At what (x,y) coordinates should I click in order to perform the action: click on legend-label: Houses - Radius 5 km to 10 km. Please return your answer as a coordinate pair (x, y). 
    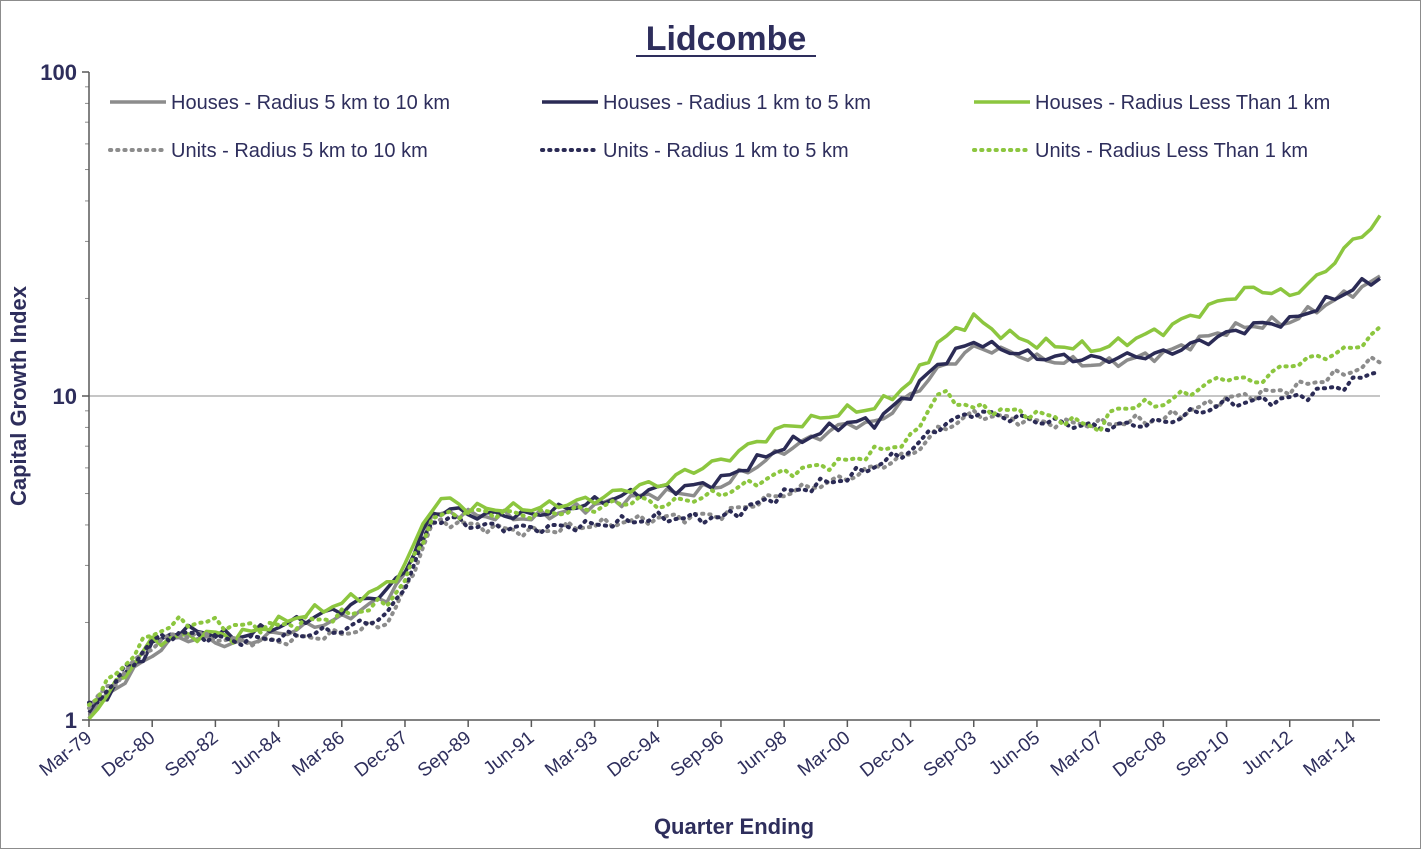
    Looking at the image, I should click on (310, 103).